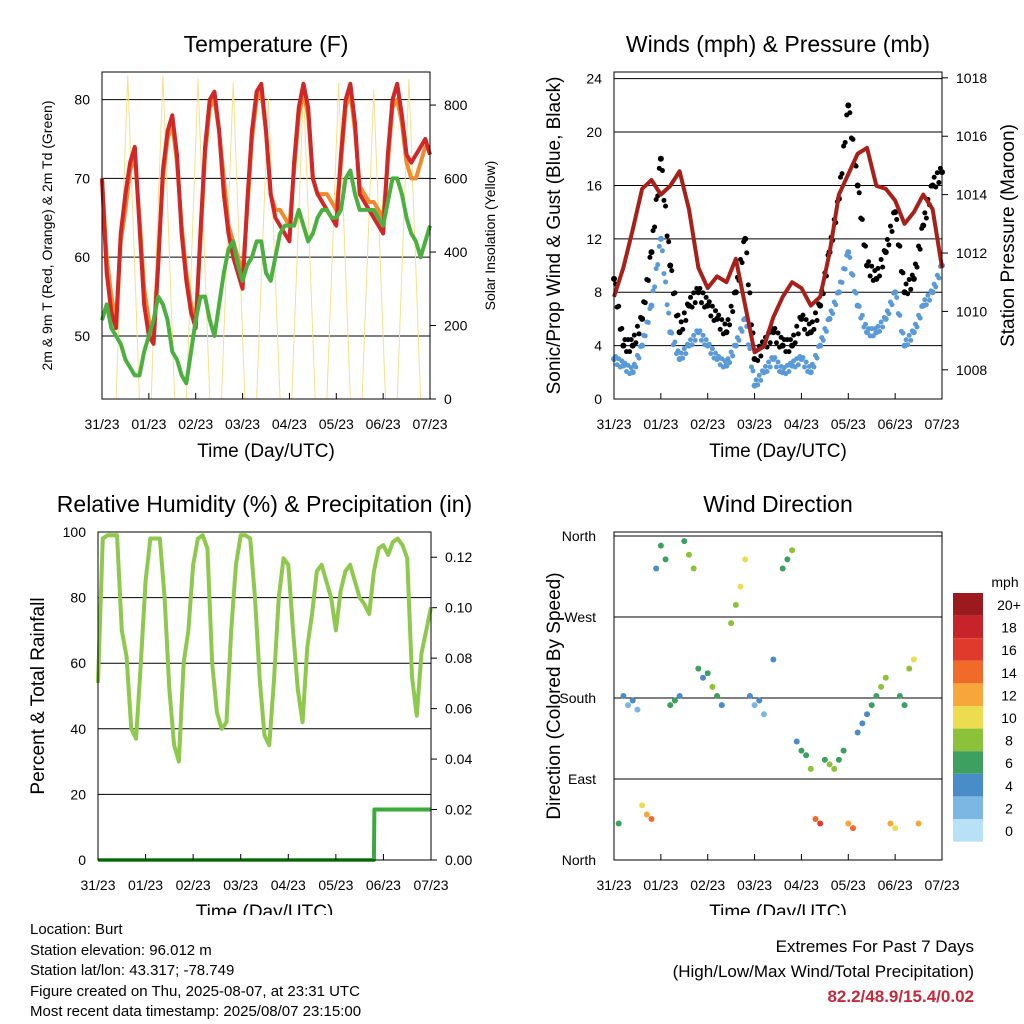 This screenshot has height=1024, width=1024. What do you see at coordinates (490, 236) in the screenshot?
I see `y-axis-label-right: Solar Insolation (Yellow)` at bounding box center [490, 236].